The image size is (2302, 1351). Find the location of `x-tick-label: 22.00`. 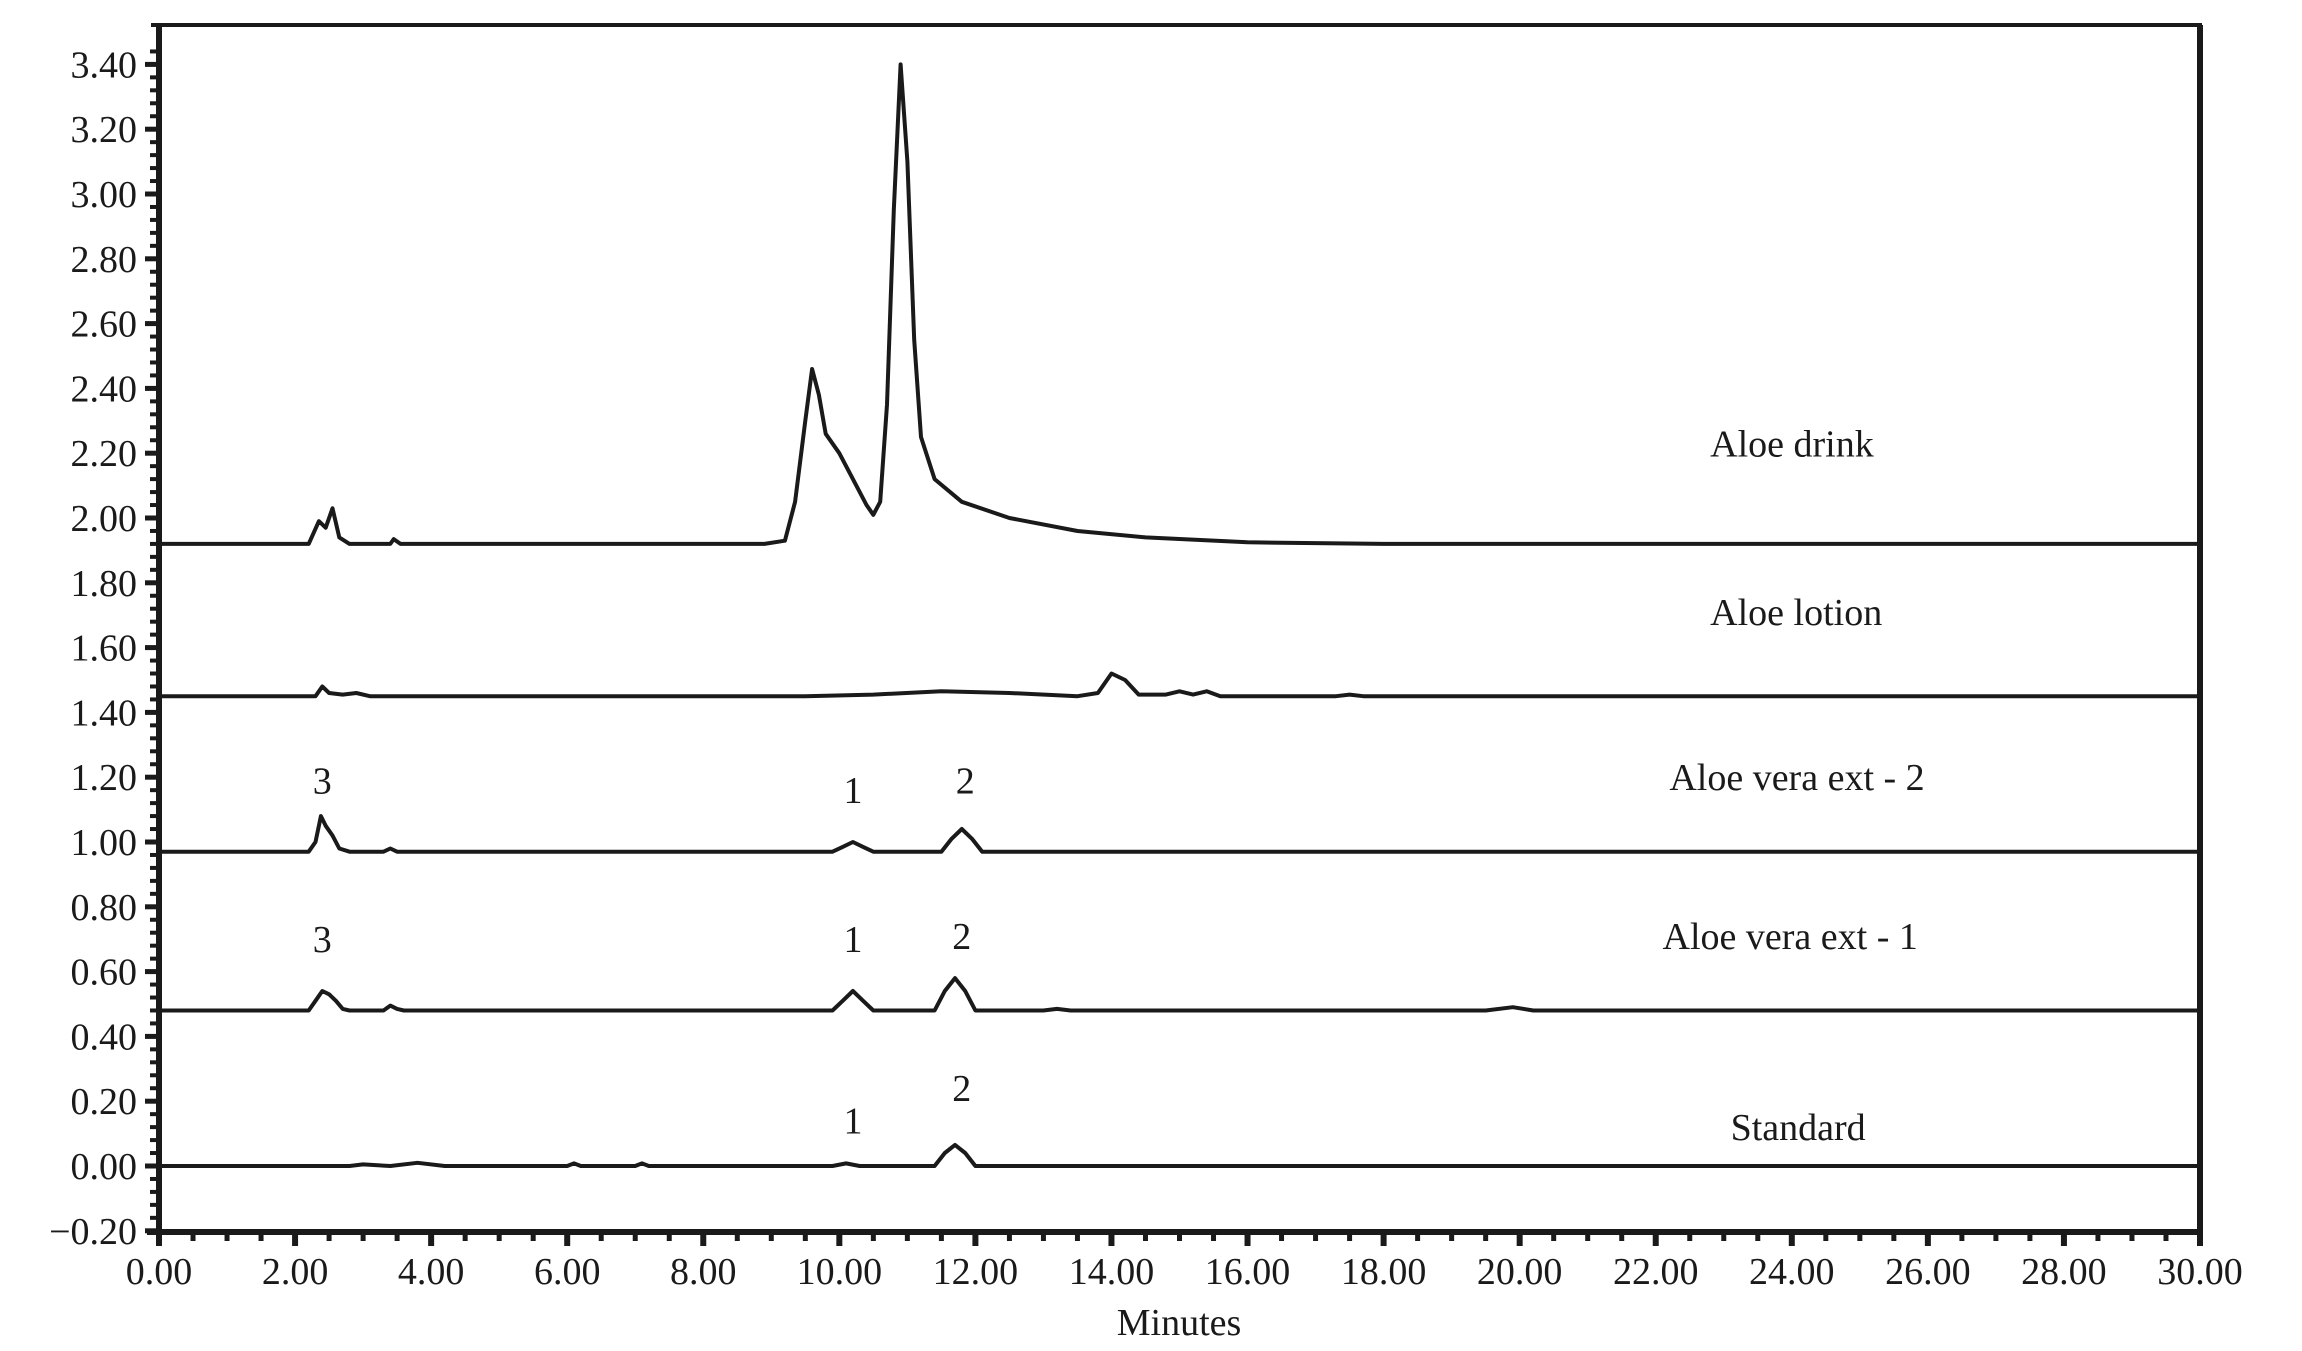

x-tick-label: 22.00 is located at coordinates (1656, 1272).